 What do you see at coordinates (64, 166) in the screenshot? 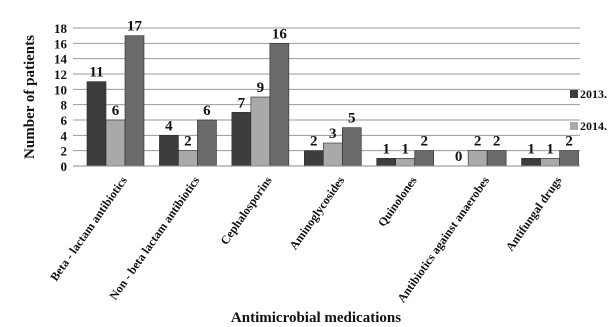
I see `y-tick-label: 0` at bounding box center [64, 166].